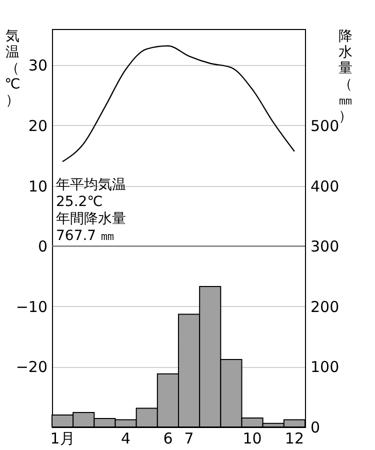  What do you see at coordinates (38, 186) in the screenshot?
I see `y-tick-label: 10` at bounding box center [38, 186].